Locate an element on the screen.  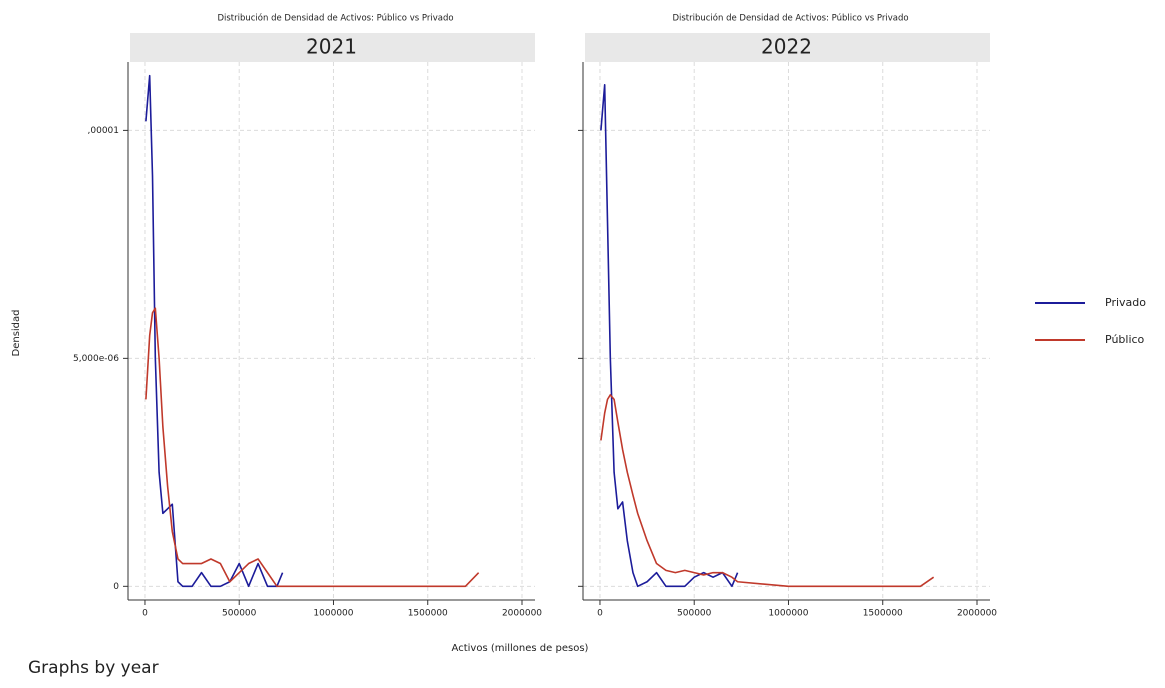
strip-label: 2021 is located at coordinates (331, 47).